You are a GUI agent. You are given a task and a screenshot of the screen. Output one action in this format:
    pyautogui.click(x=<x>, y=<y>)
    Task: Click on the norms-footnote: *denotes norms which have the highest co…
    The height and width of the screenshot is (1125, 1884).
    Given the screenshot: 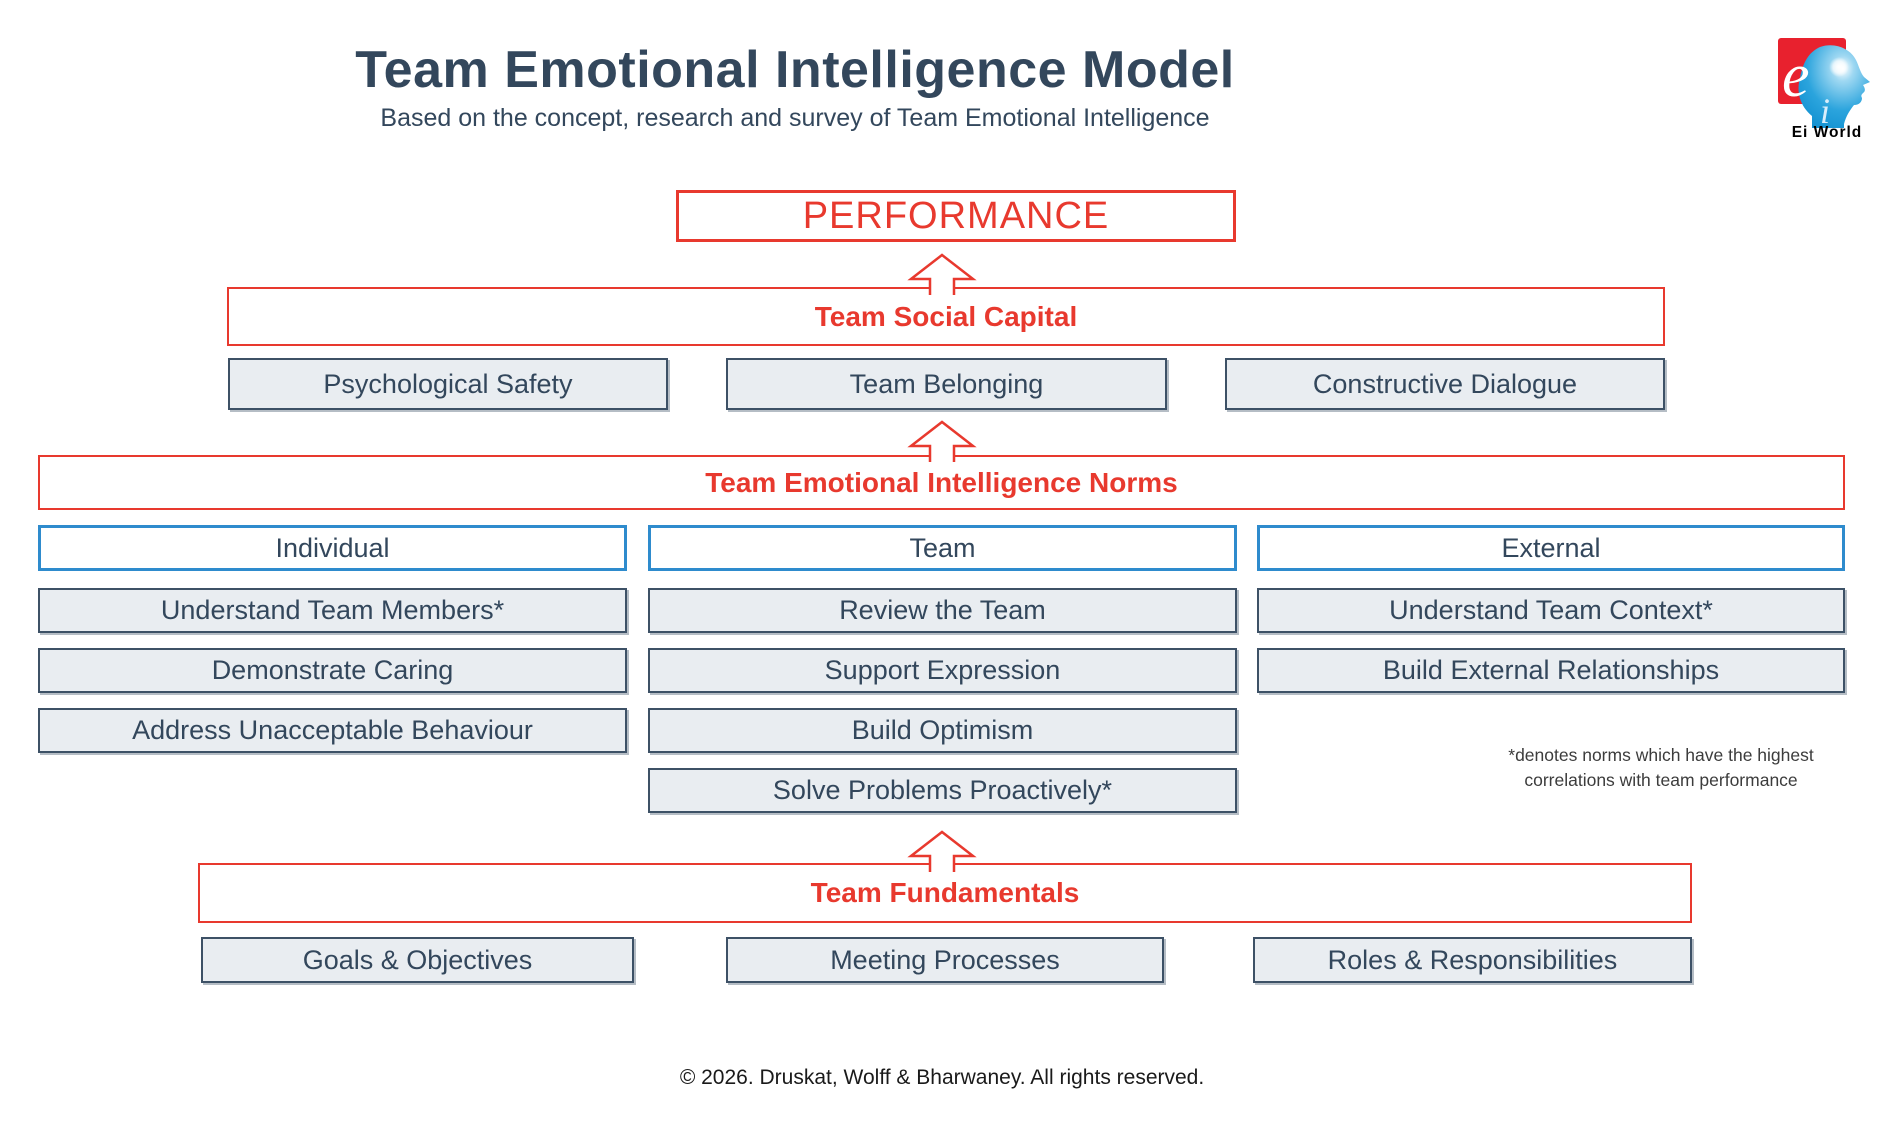 What is the action you would take?
    pyautogui.click(x=1661, y=768)
    